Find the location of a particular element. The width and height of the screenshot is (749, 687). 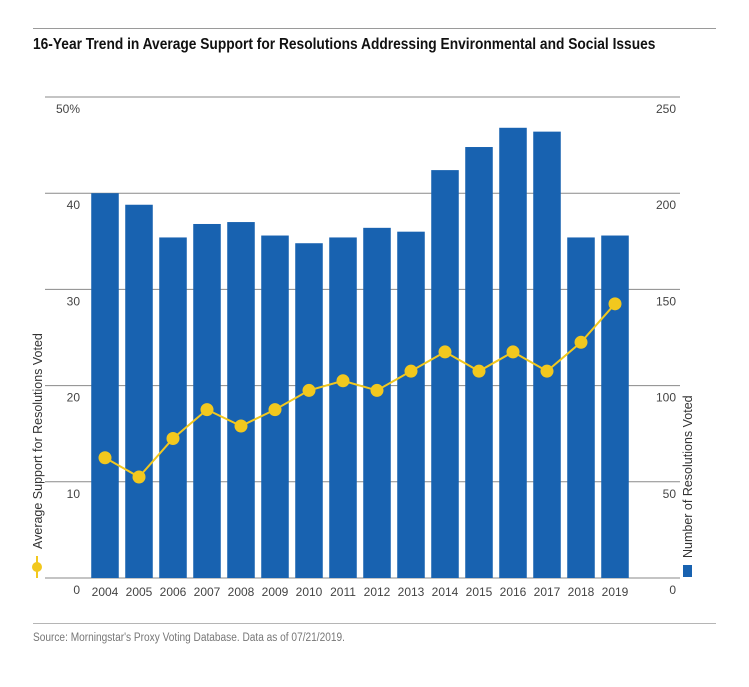

left-tick-label: 20 is located at coordinates (74, 398).